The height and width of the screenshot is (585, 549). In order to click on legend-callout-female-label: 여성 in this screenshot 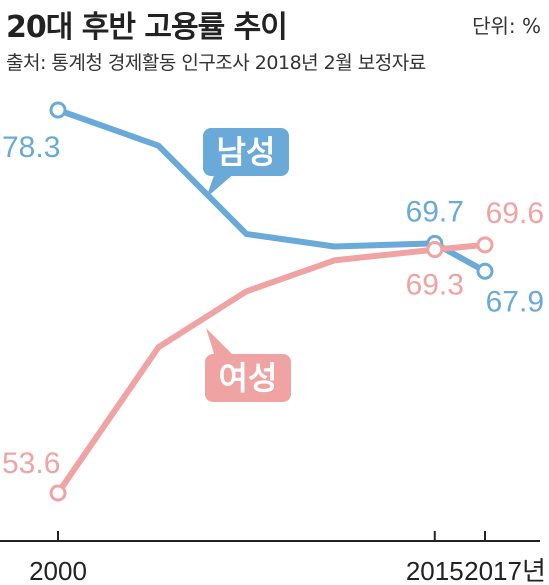, I will do `click(248, 378)`.